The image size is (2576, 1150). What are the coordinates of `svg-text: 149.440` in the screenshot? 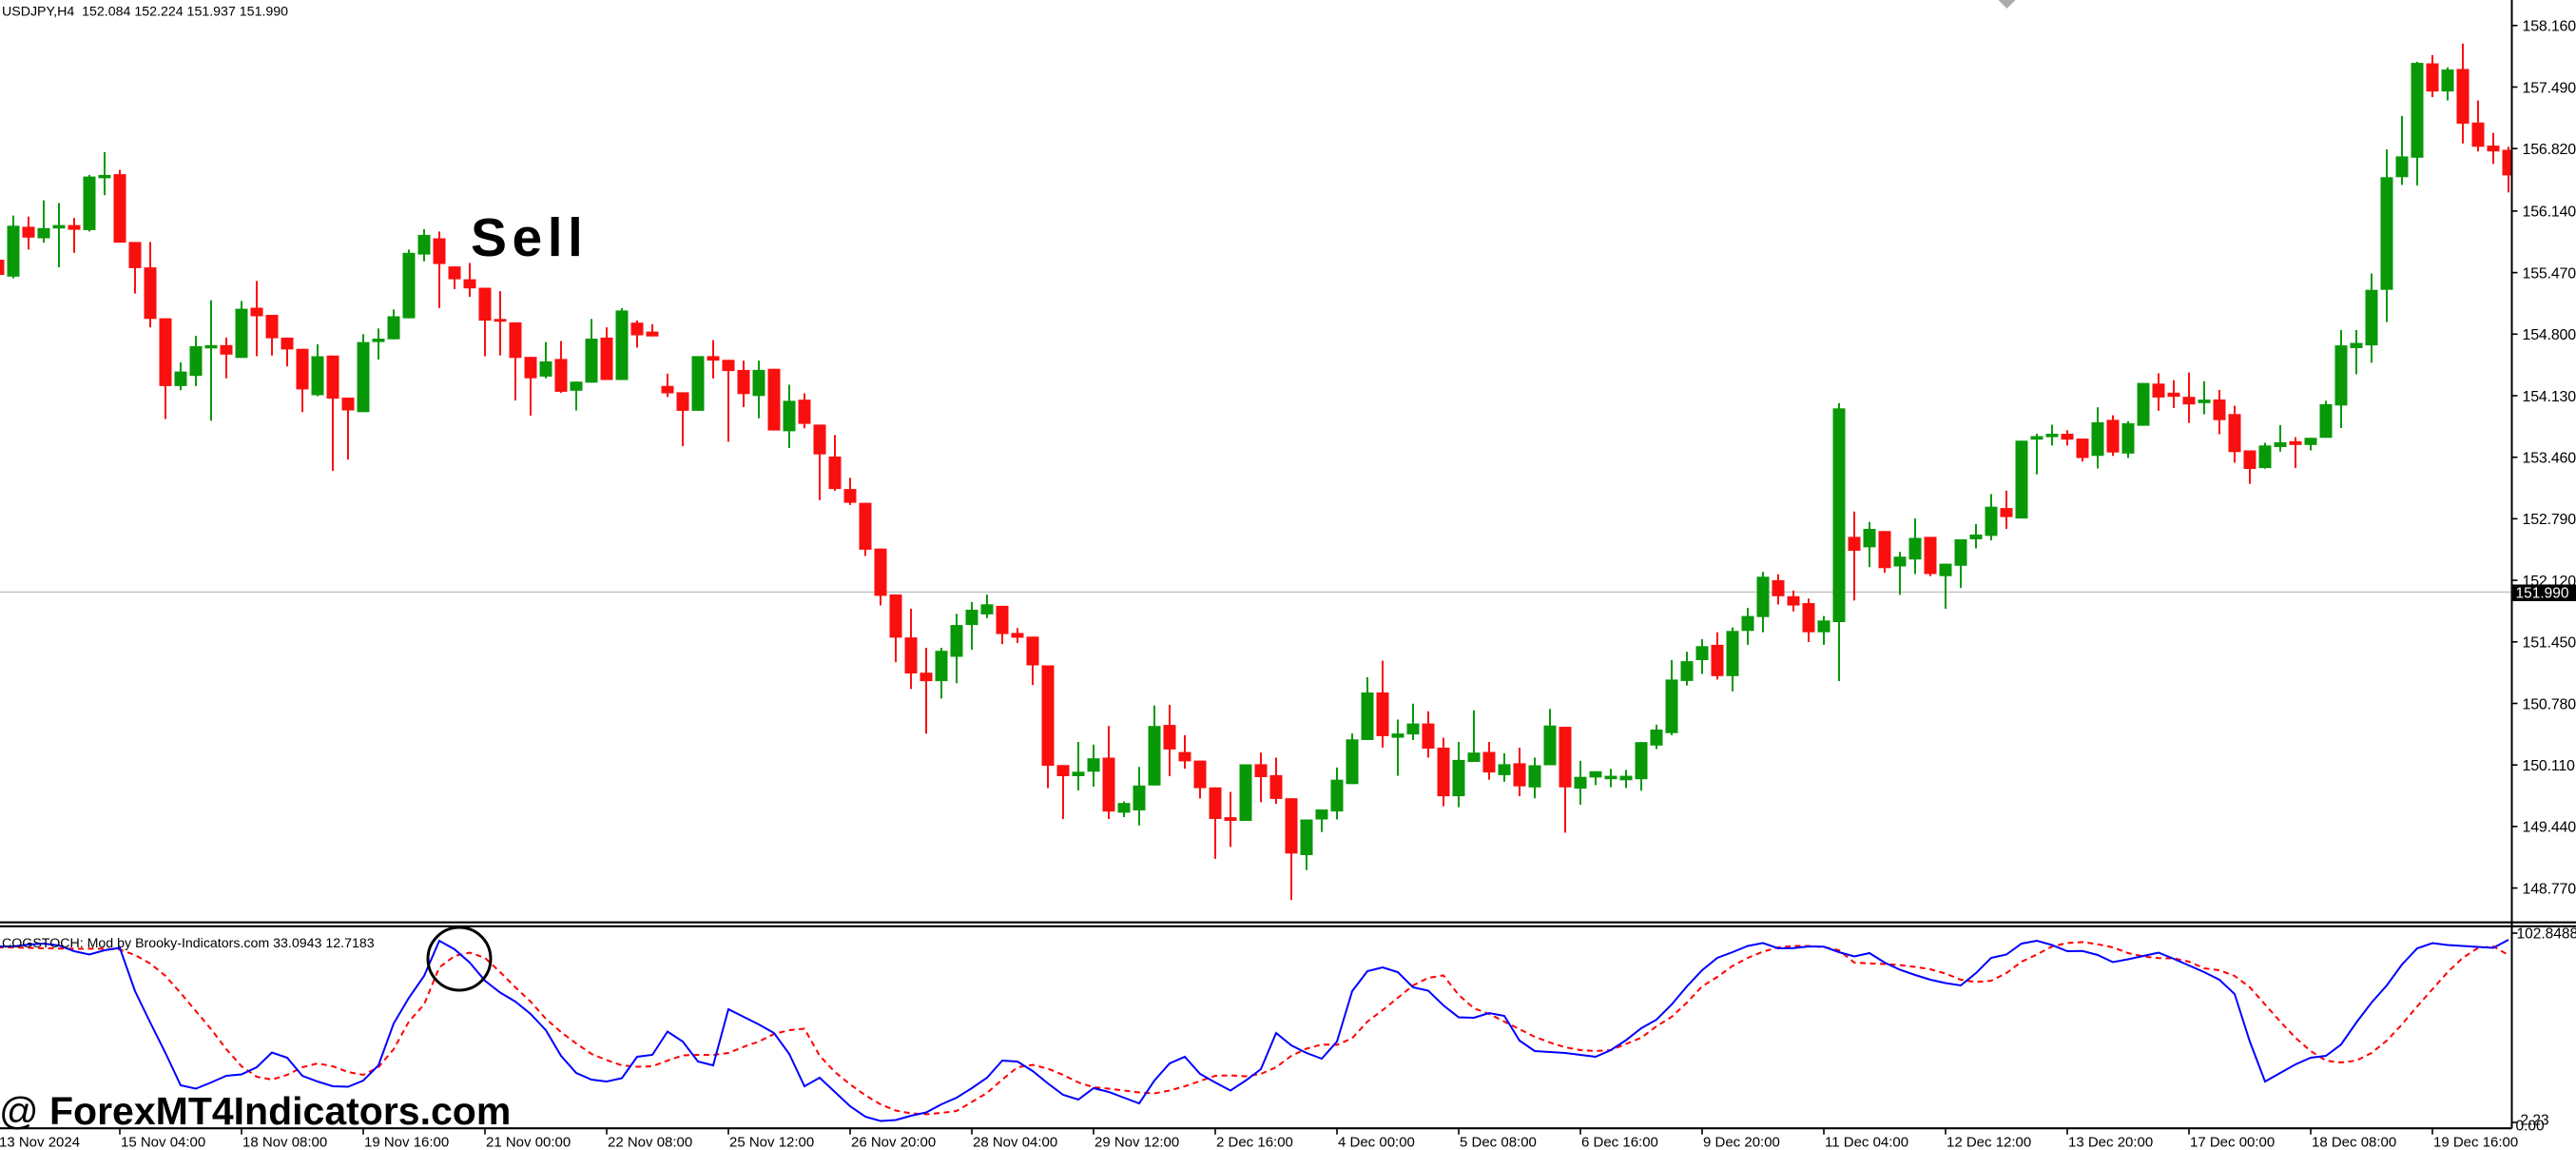 It's located at (2549, 828).